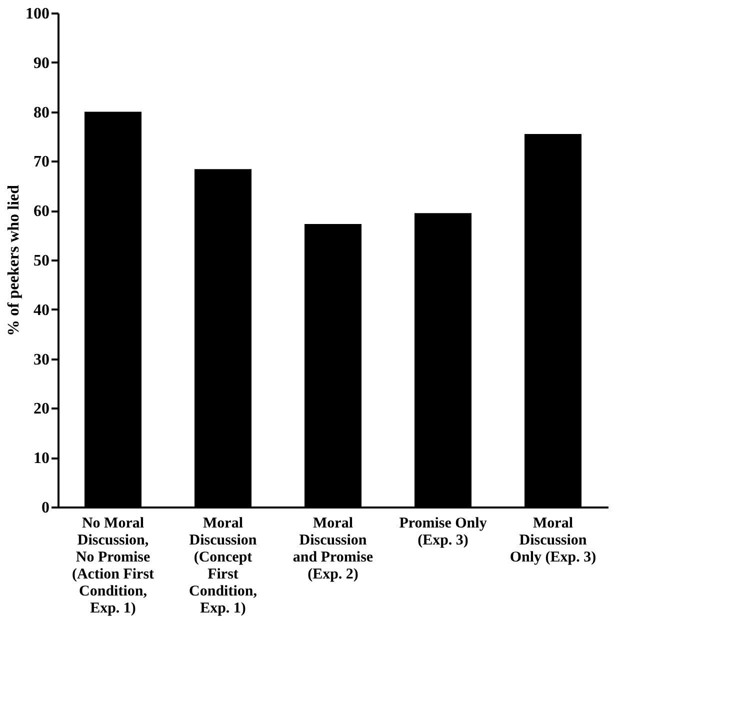  I want to click on y-axis-title: % of peekers who lied, so click(14, 260).